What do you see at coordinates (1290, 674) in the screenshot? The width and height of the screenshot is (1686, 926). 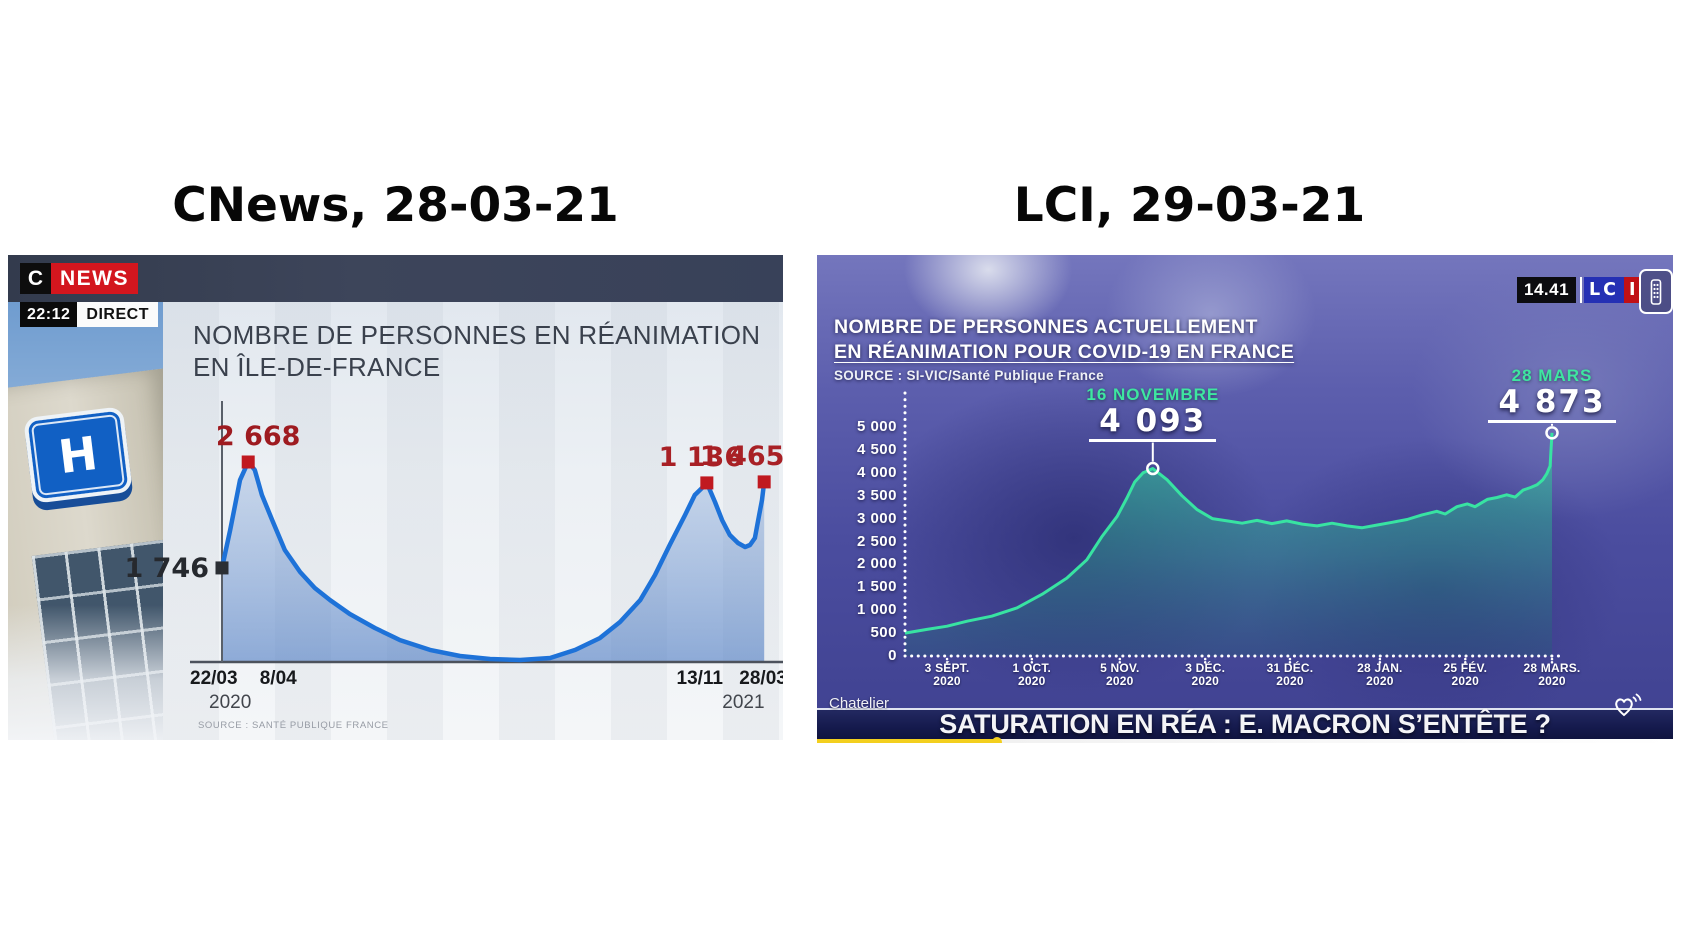 I see `x-axis-label: 31 DÉC. 2020` at bounding box center [1290, 674].